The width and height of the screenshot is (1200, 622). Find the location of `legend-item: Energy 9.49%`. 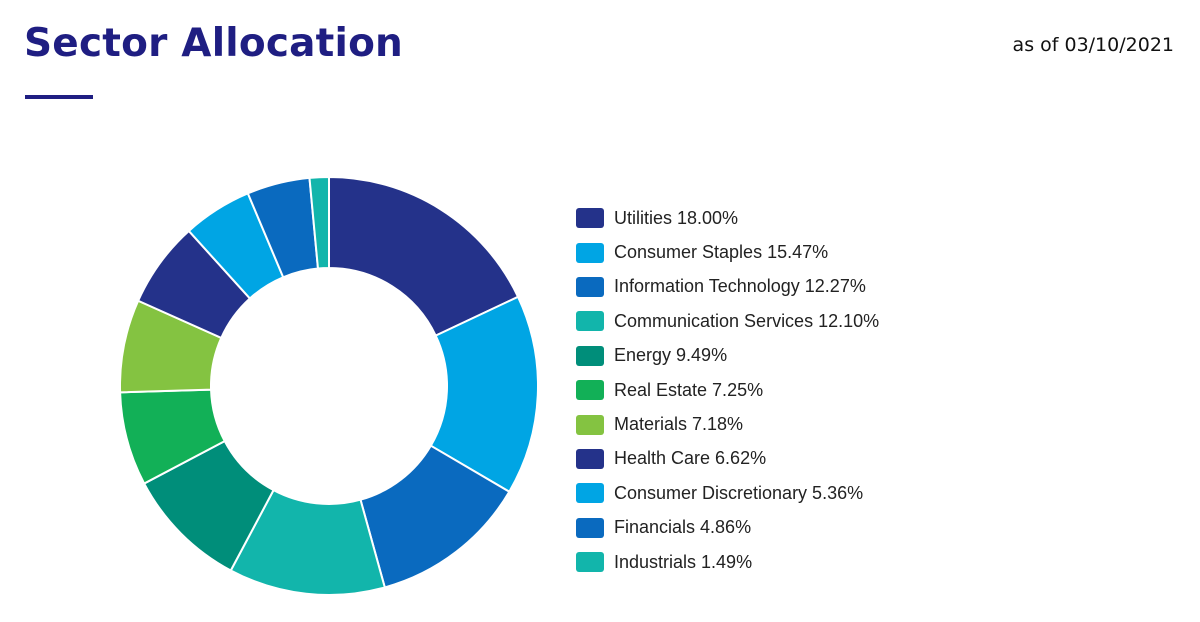

legend-item: Energy 9.49% is located at coordinates (727, 356).